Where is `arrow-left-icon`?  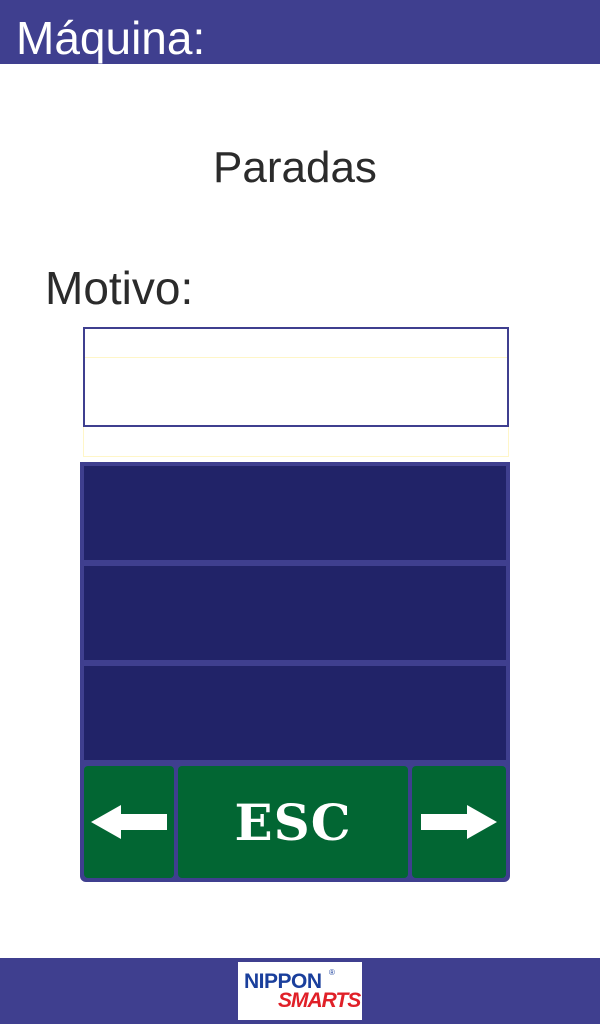
arrow-left-icon is located at coordinates (129, 822).